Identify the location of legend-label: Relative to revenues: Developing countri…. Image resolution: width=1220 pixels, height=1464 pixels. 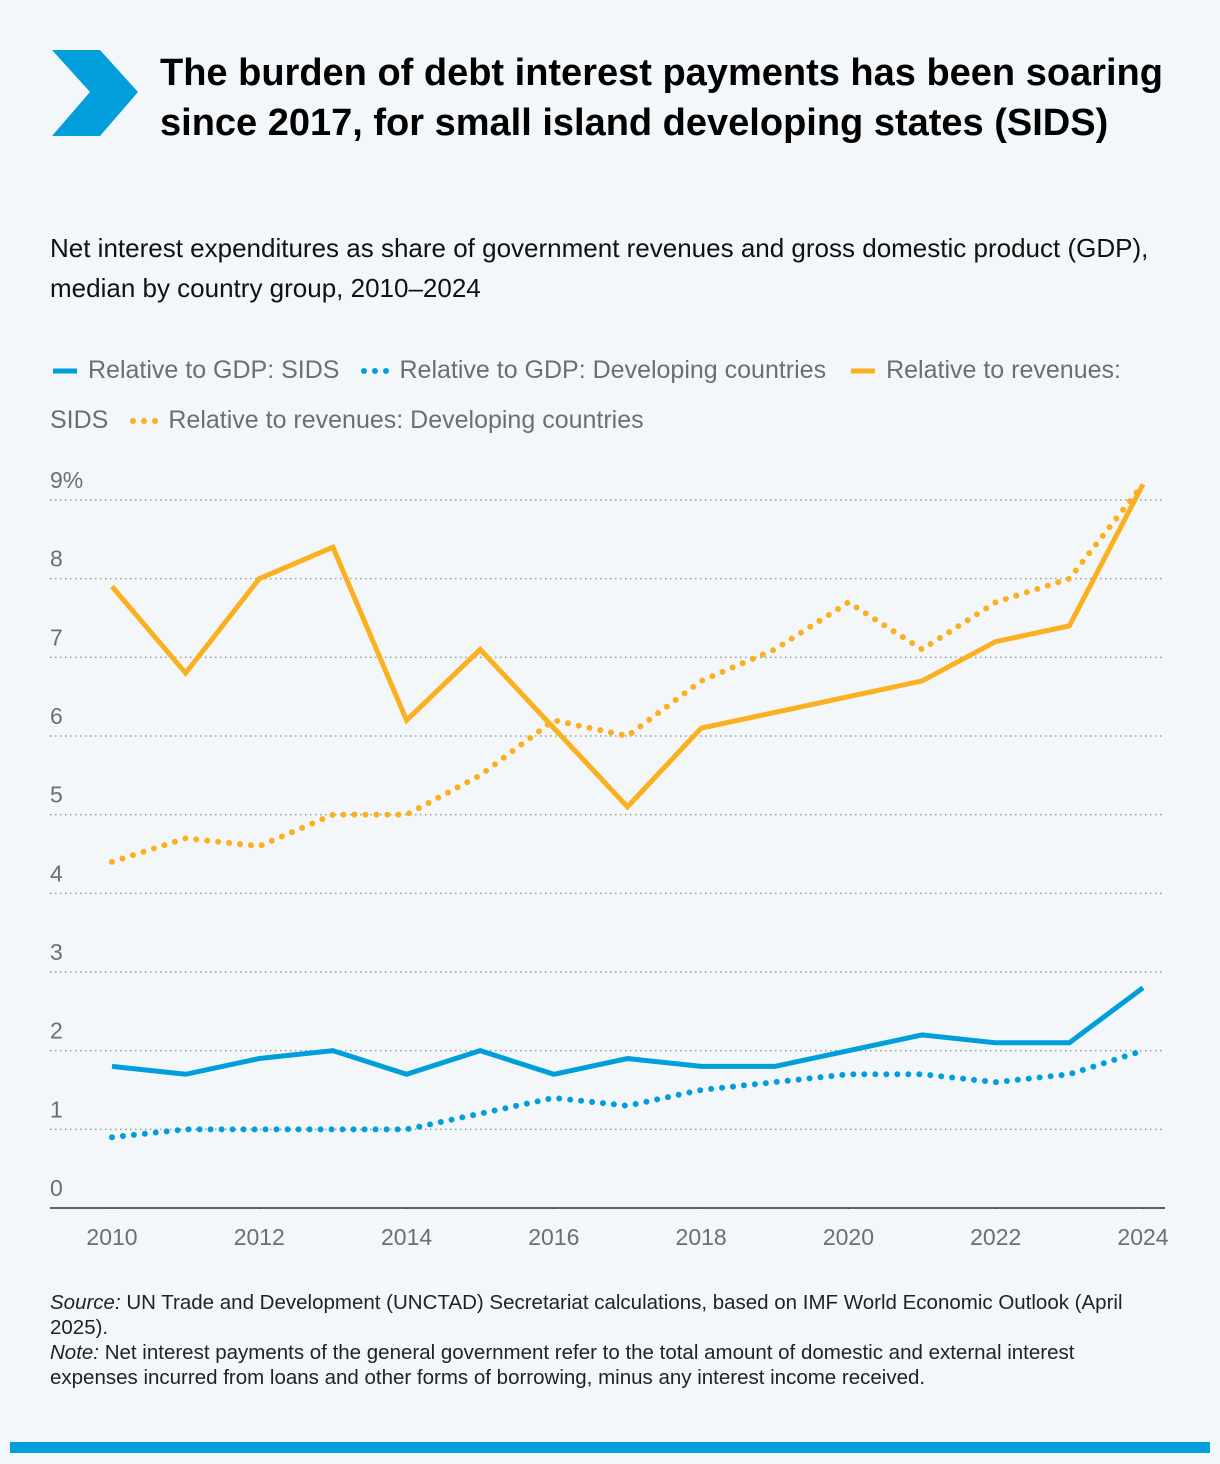
(406, 420).